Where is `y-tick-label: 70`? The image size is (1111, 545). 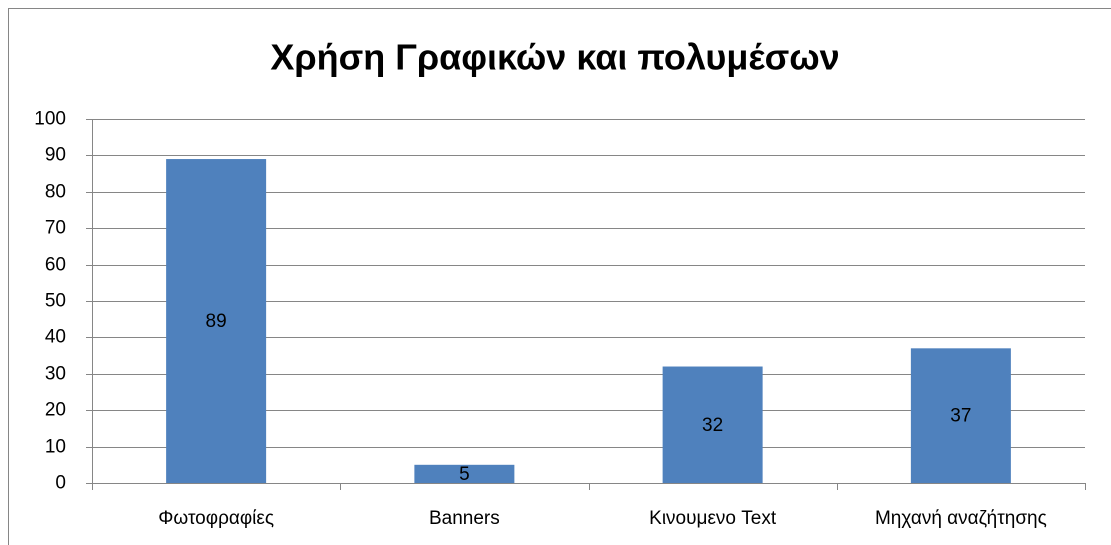
y-tick-label: 70 is located at coordinates (55, 228).